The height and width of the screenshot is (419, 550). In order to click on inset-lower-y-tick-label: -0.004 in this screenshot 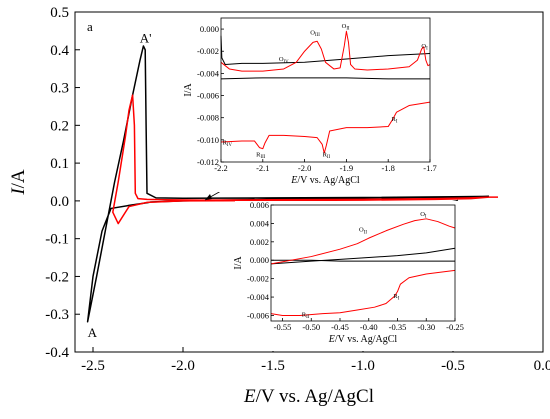, I will do `click(258, 297)`.